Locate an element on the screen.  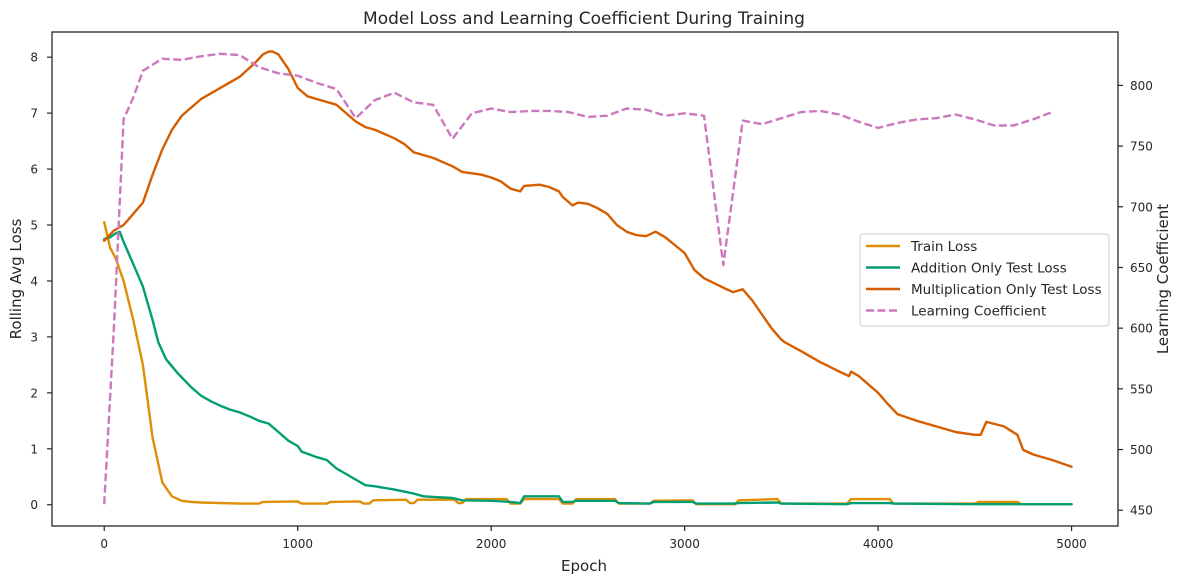
x-tick-label: 4000 is located at coordinates (878, 544).